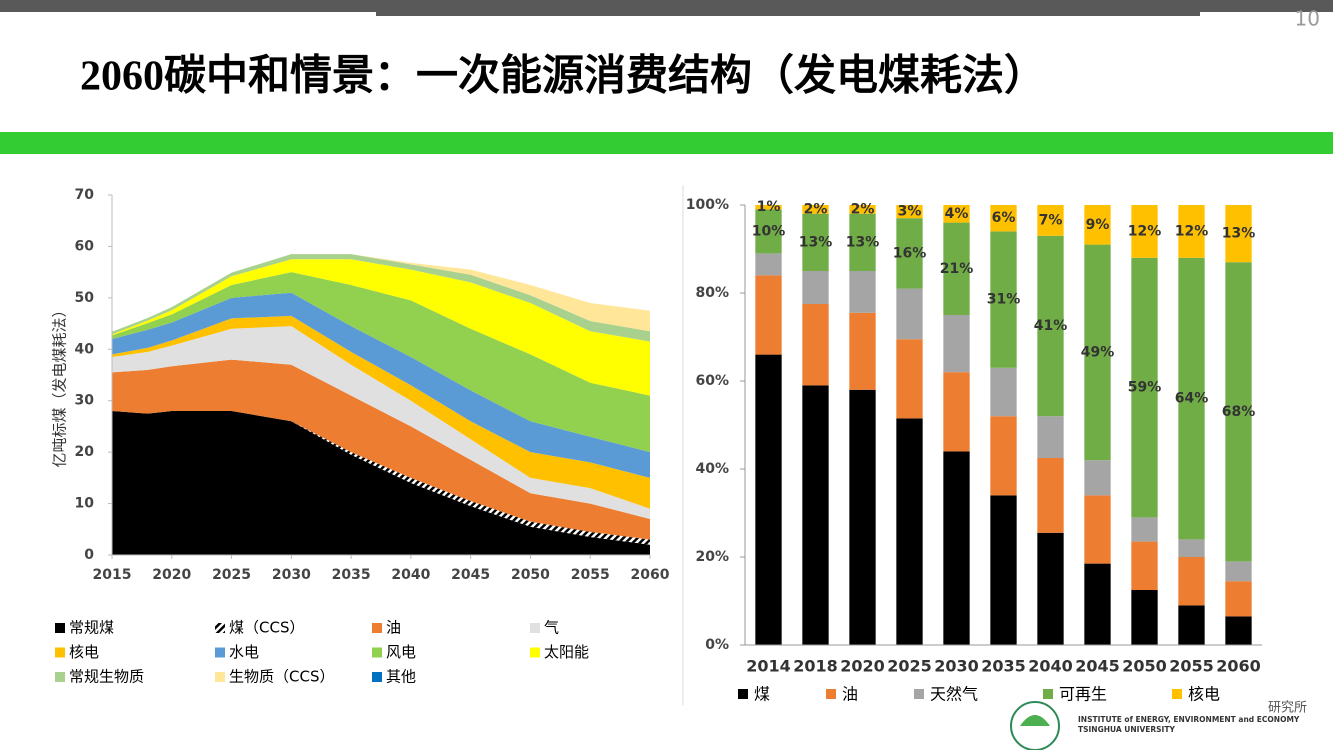 This screenshot has width=1333, height=750. I want to click on data-label: 7%, so click(1051, 220).